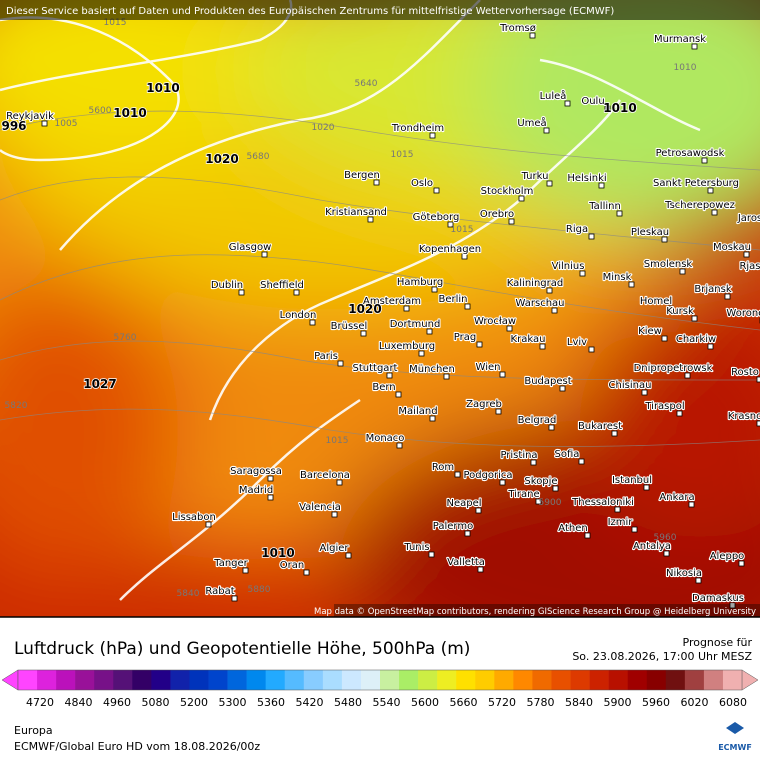 The image size is (760, 760). What do you see at coordinates (712, 289) in the screenshot?
I see `city-label: Brjansk` at bounding box center [712, 289].